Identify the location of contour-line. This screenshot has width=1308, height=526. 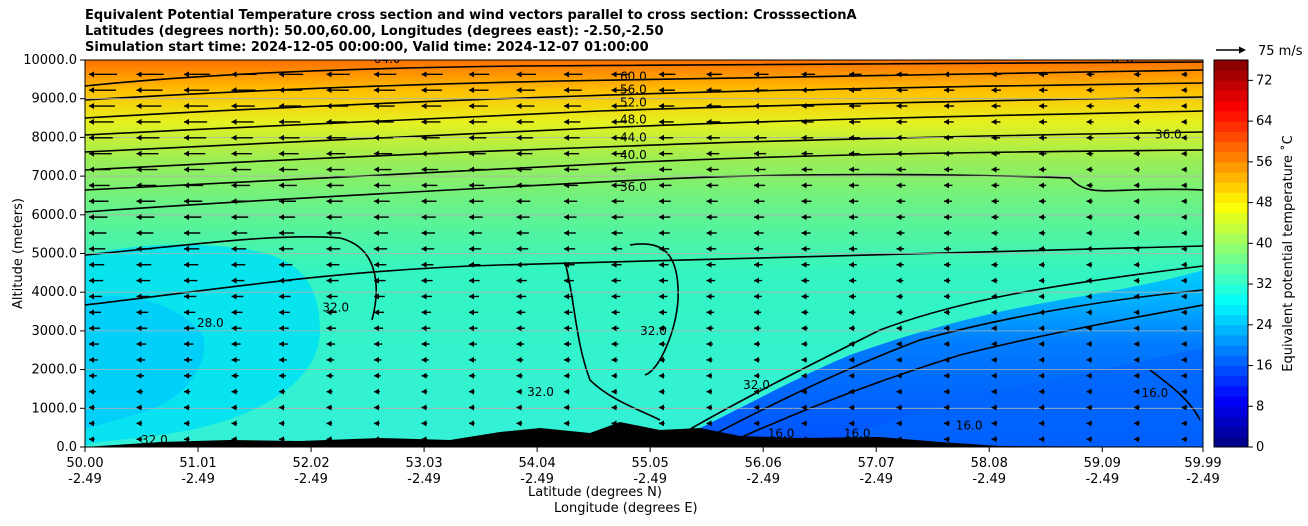
(644, 74).